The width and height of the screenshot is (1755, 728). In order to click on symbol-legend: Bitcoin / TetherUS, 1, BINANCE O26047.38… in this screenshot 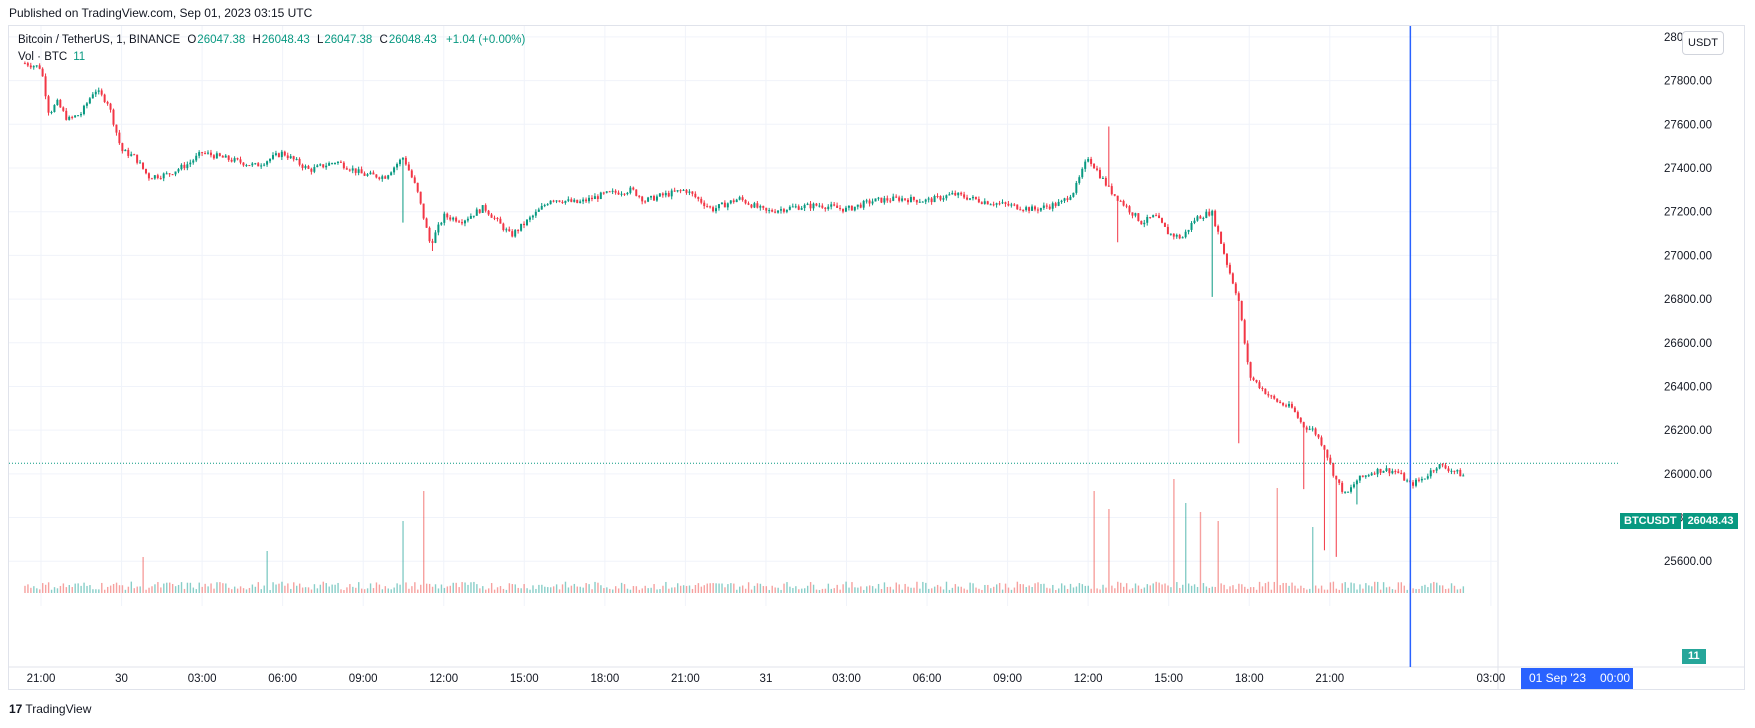, I will do `click(271, 40)`.